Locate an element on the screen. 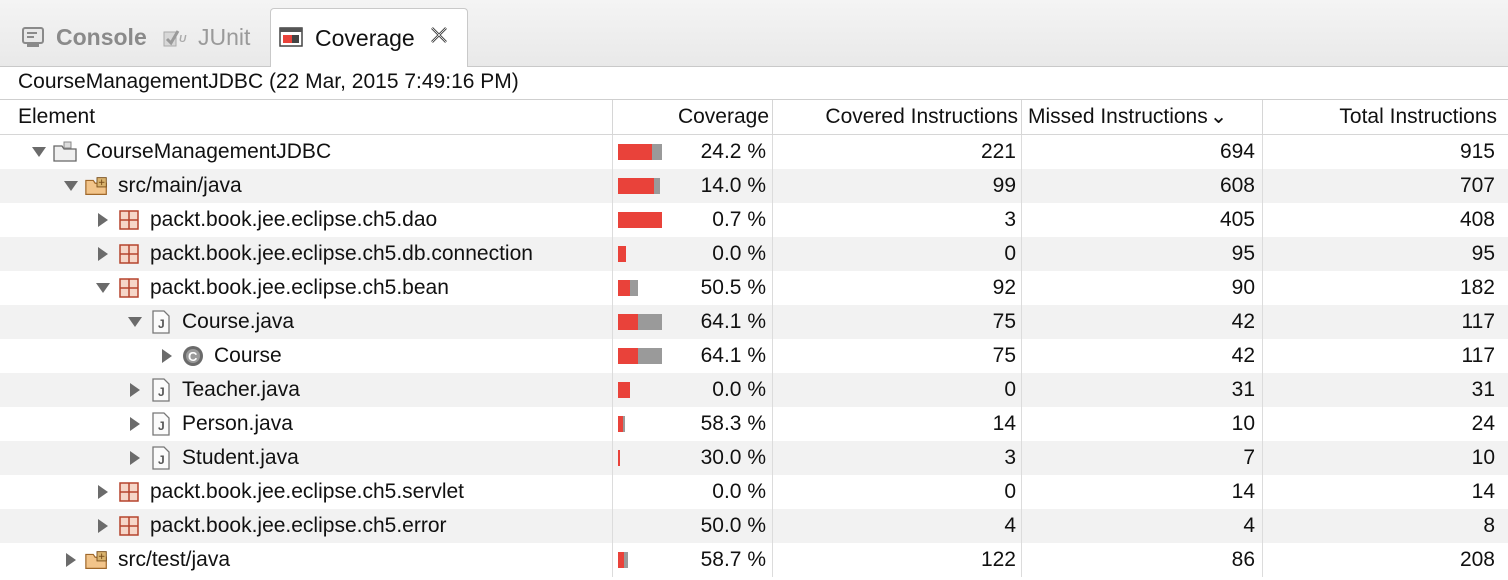 This screenshot has height=580, width=1508. column-header-total-instructions: Total Instructions is located at coordinates (1379, 117).